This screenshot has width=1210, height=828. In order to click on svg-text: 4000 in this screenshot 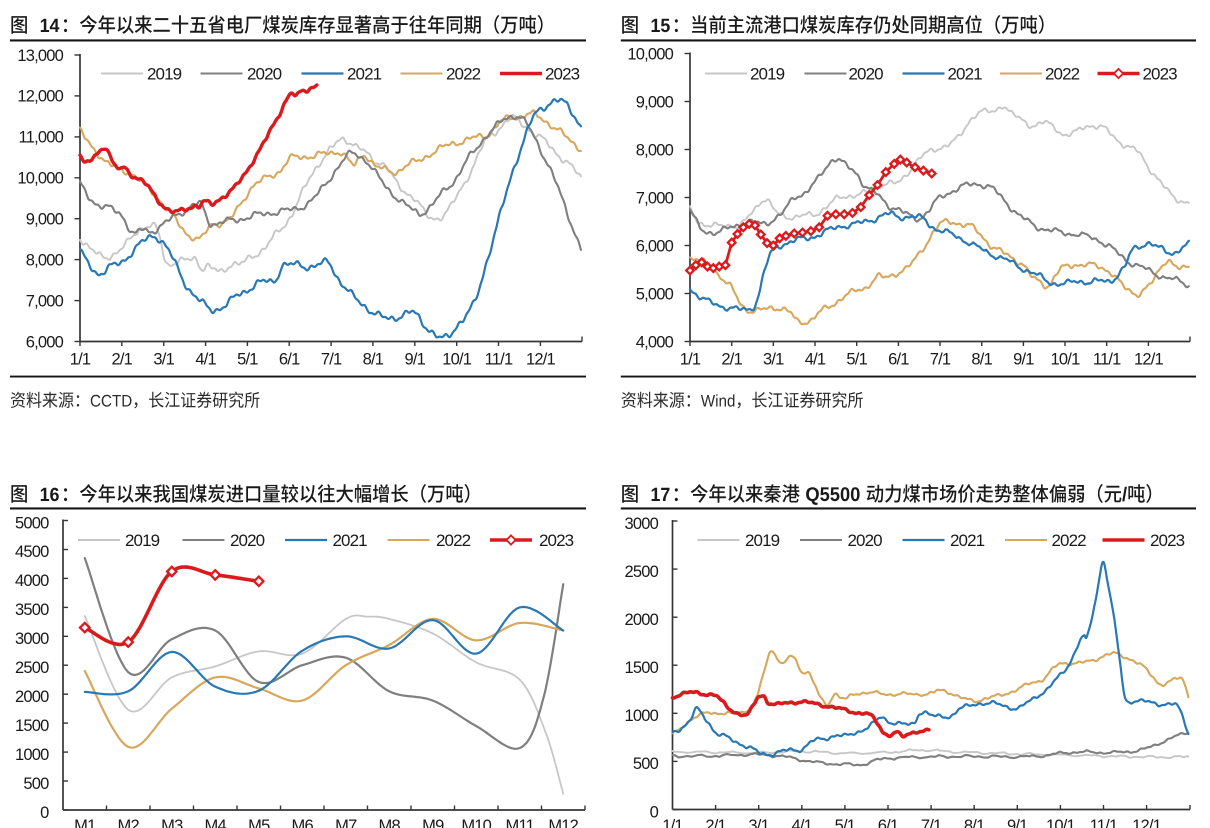, I will do `click(32, 581)`.